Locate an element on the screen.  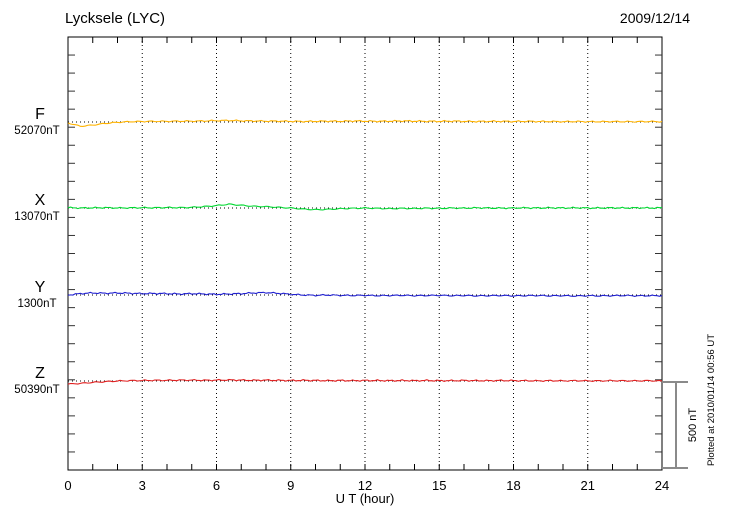
x-tick-label-24: 24 is located at coordinates (662, 485).